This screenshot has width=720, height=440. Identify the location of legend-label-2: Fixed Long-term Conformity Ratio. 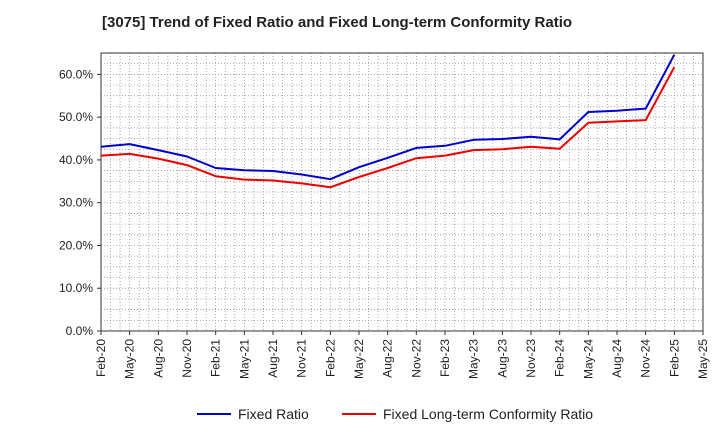
(488, 414).